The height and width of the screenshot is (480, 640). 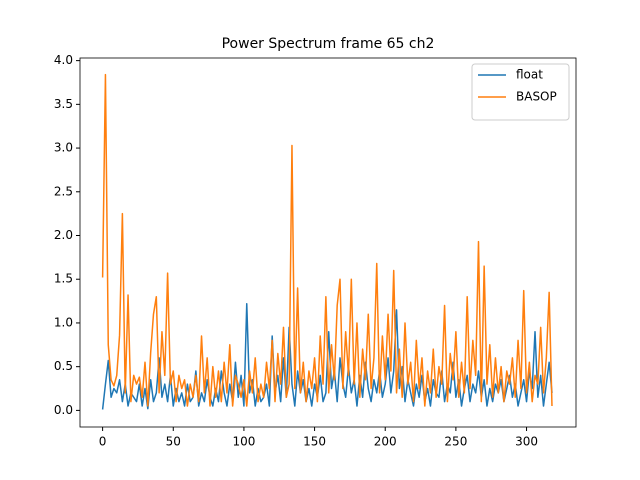 I want to click on y-tick-label: 0.0, so click(x=63, y=410).